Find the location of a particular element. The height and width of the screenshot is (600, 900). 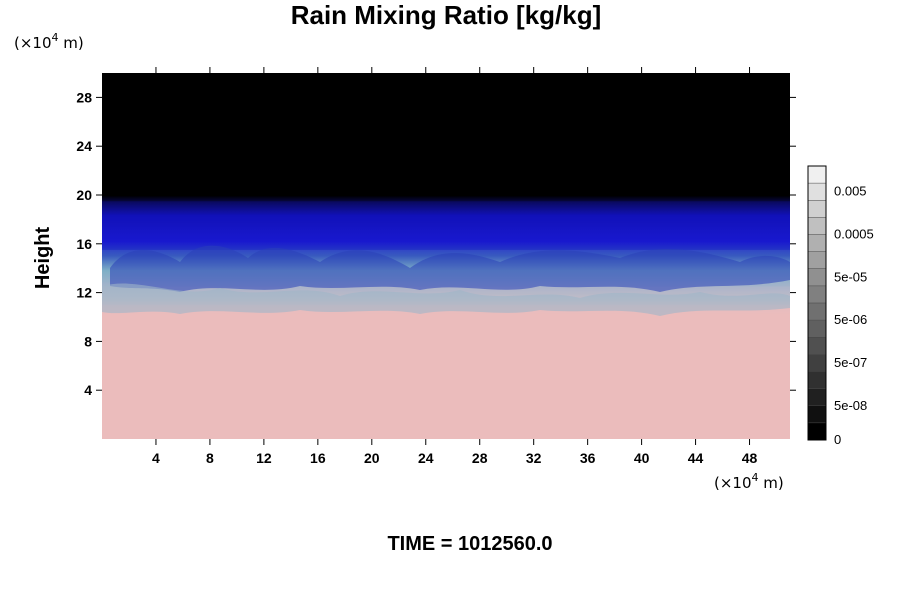

y-tick-label: 16 is located at coordinates (84, 244).